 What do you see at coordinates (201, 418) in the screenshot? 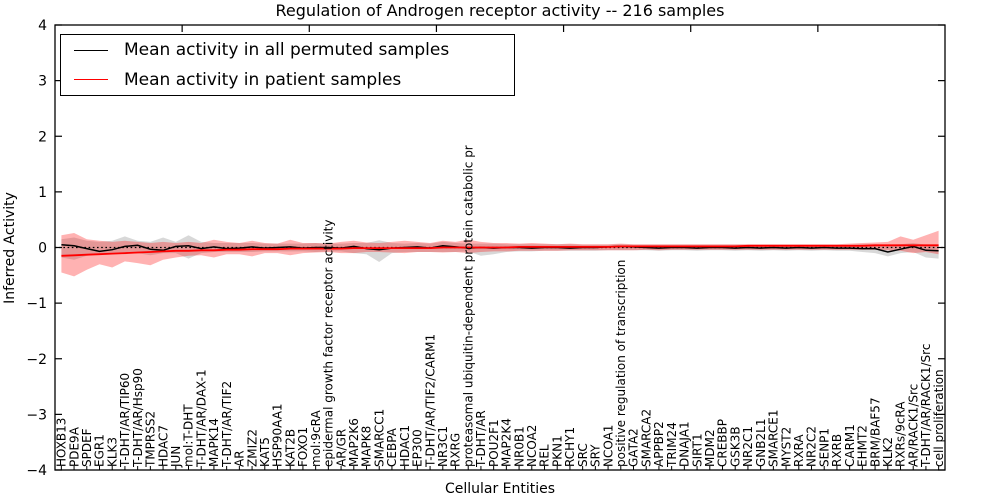
I see `x-category-label: T-DHT/AR/DAX-1` at bounding box center [201, 418].